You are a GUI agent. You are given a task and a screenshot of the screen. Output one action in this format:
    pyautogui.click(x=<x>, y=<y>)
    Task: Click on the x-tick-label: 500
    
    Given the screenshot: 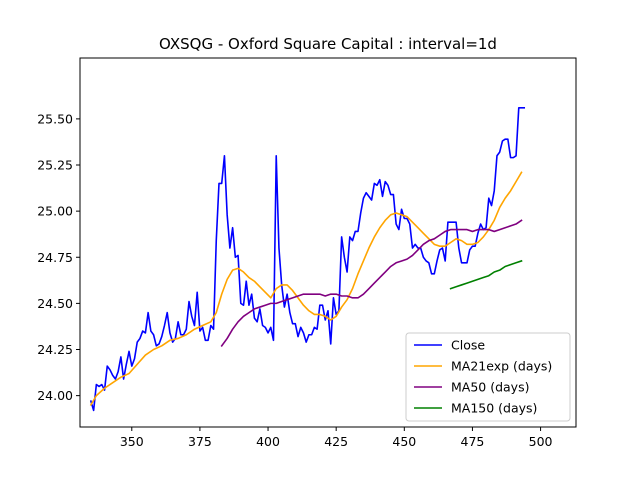 What is the action you would take?
    pyautogui.click(x=541, y=441)
    